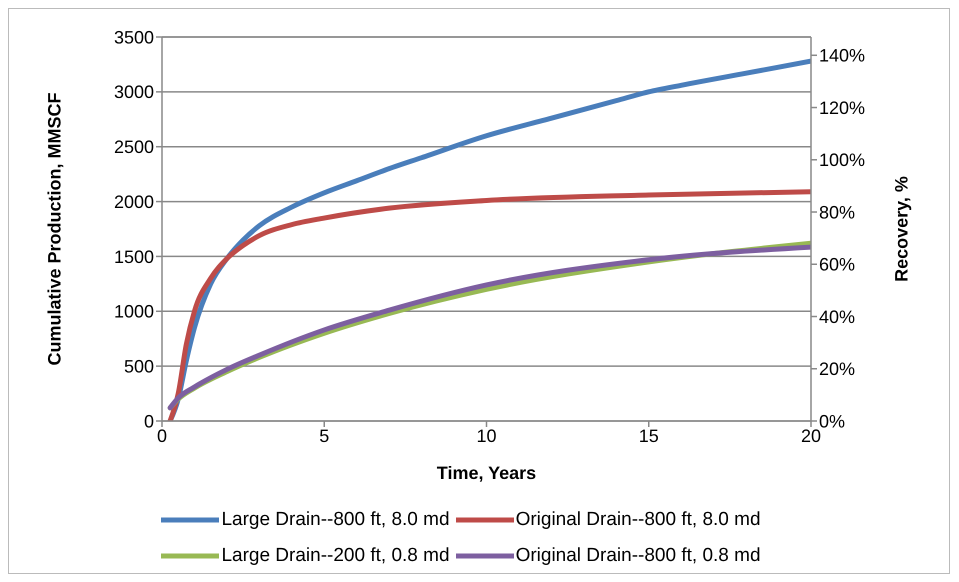  Describe the element at coordinates (837, 369) in the screenshot. I see `y2-tick-label: 20%` at that location.